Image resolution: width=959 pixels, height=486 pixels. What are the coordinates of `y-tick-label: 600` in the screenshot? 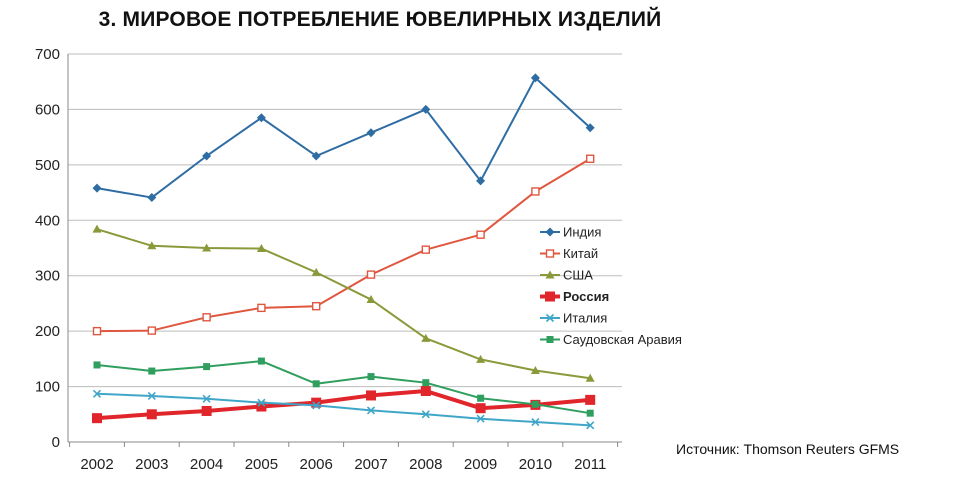 It's located at (47, 109).